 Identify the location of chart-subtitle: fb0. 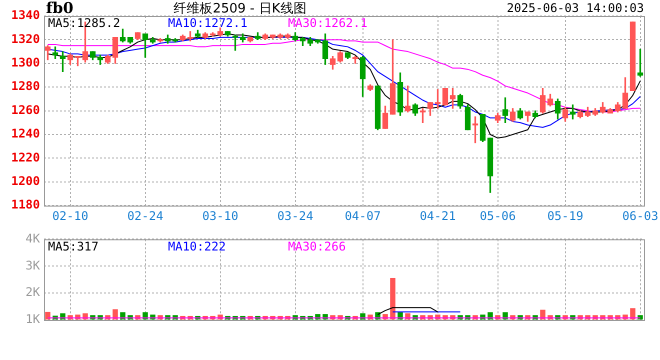
(60, 8).